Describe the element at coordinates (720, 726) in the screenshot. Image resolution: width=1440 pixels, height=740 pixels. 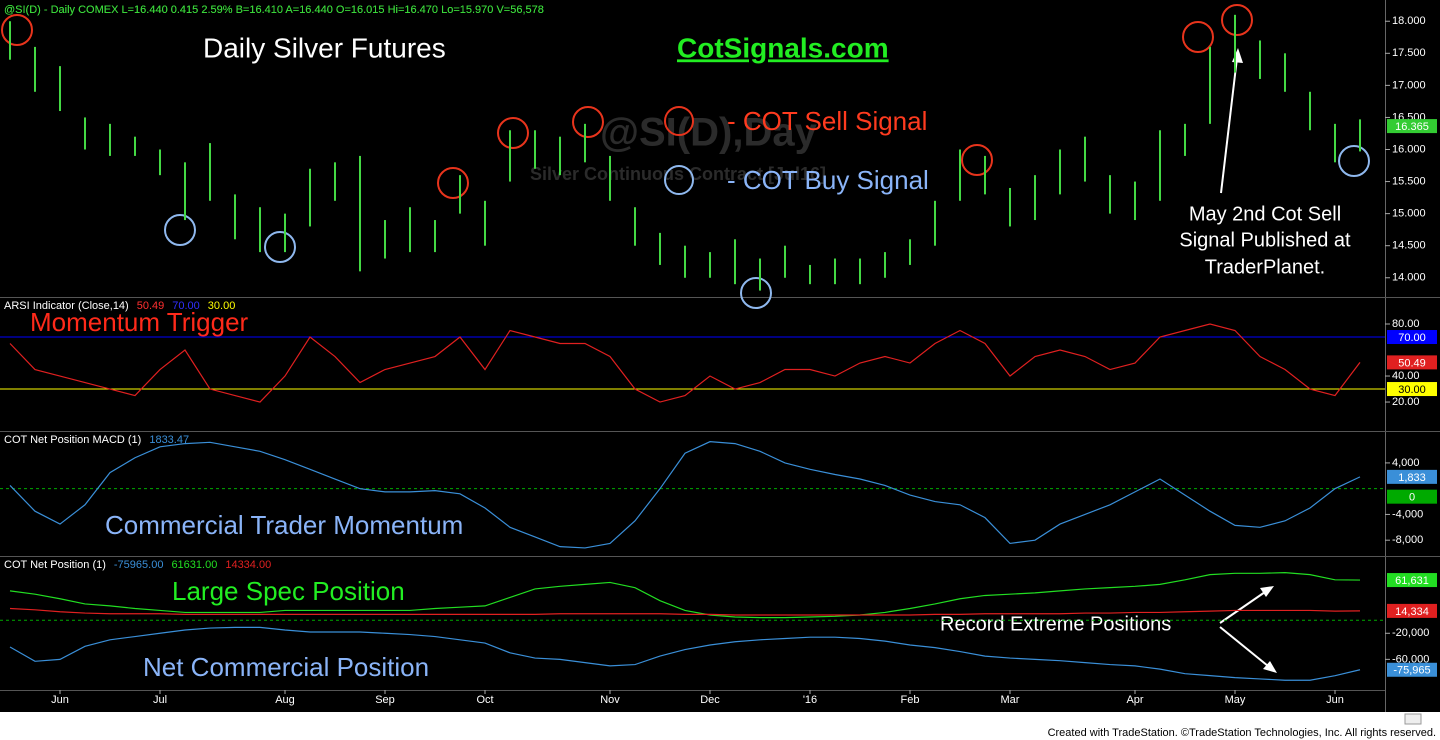
I see `footer-area` at that location.